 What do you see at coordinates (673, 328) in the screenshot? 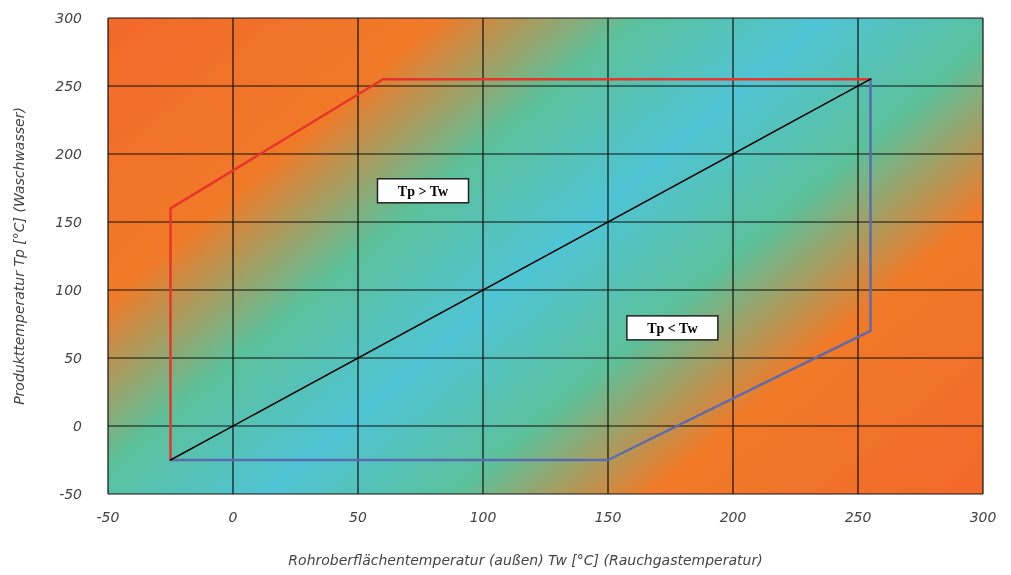
I see `annotation: Tp < Tw` at bounding box center [673, 328].